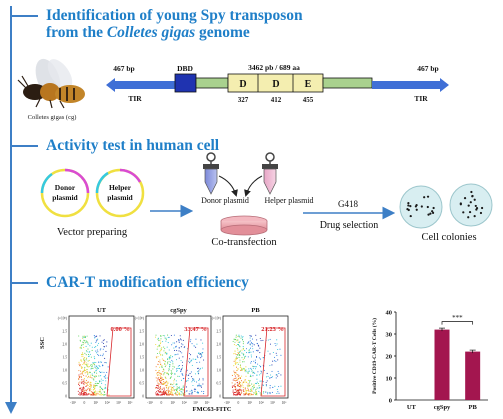 The width and height of the screenshot is (503, 419). I want to click on motif-pos-1: 327, so click(243, 100).